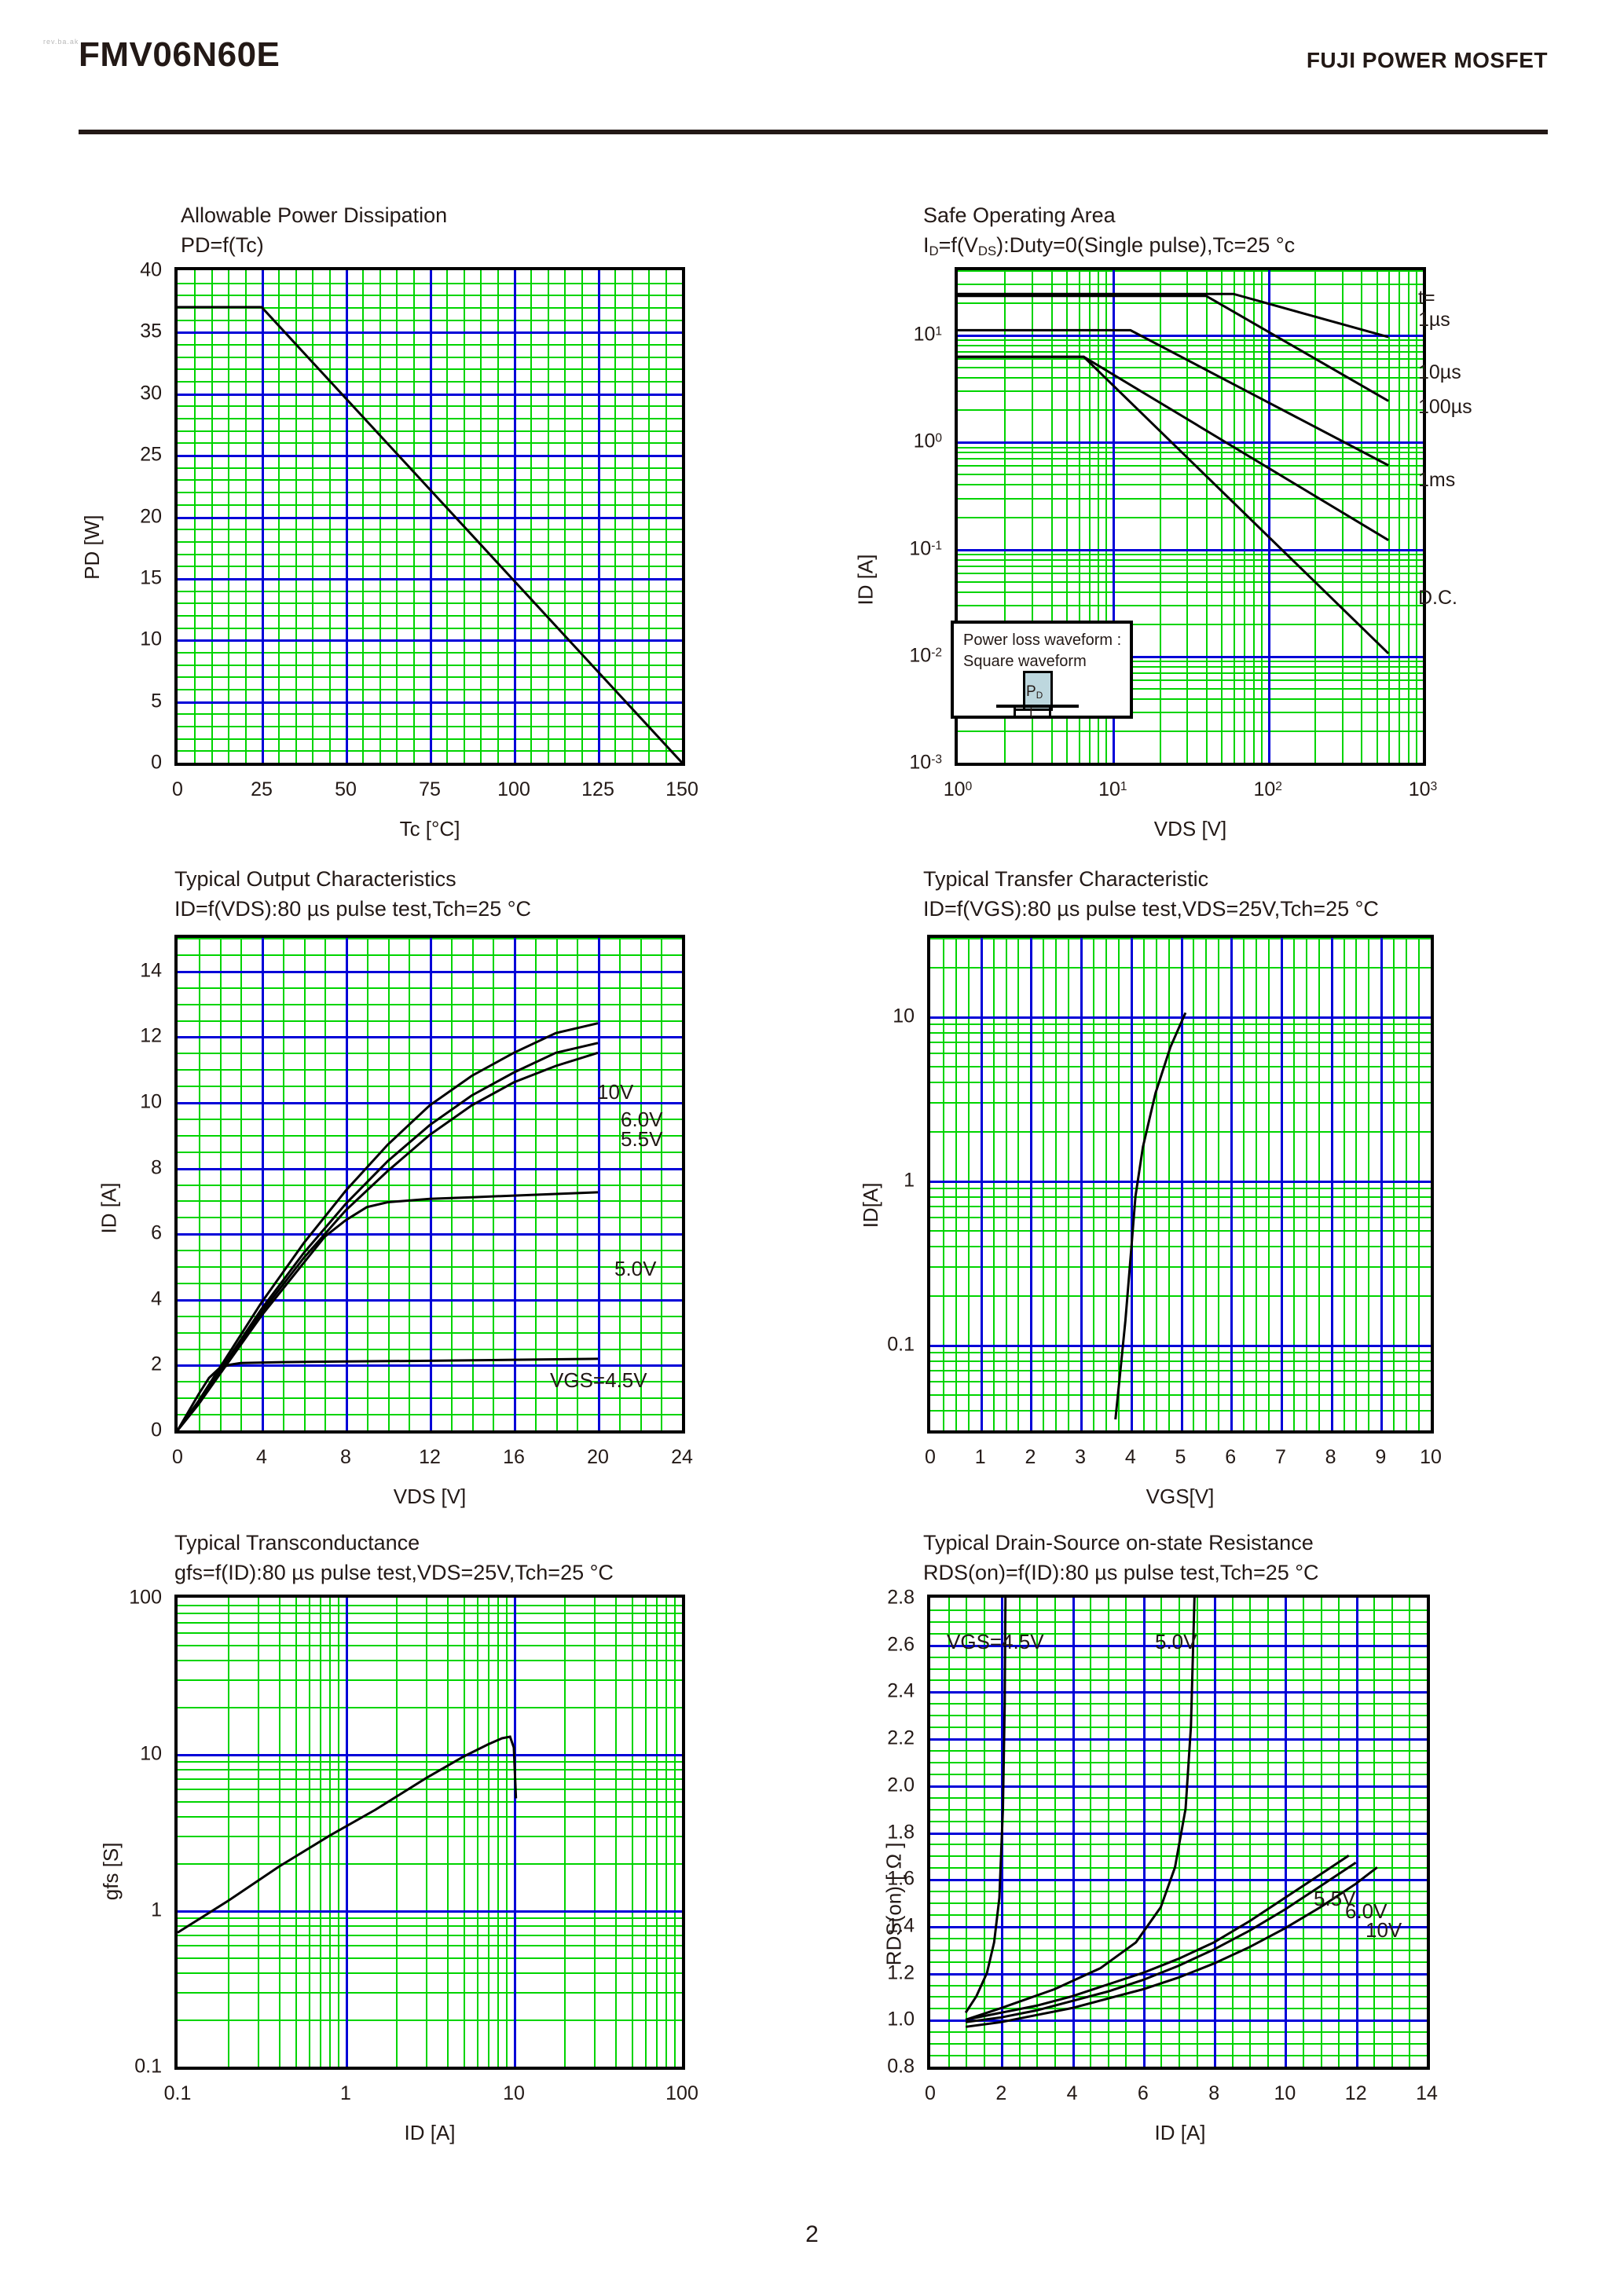 This screenshot has width=1624, height=2296. Describe the element at coordinates (1151, 1216) in the screenshot. I see `curve-id` at that location.